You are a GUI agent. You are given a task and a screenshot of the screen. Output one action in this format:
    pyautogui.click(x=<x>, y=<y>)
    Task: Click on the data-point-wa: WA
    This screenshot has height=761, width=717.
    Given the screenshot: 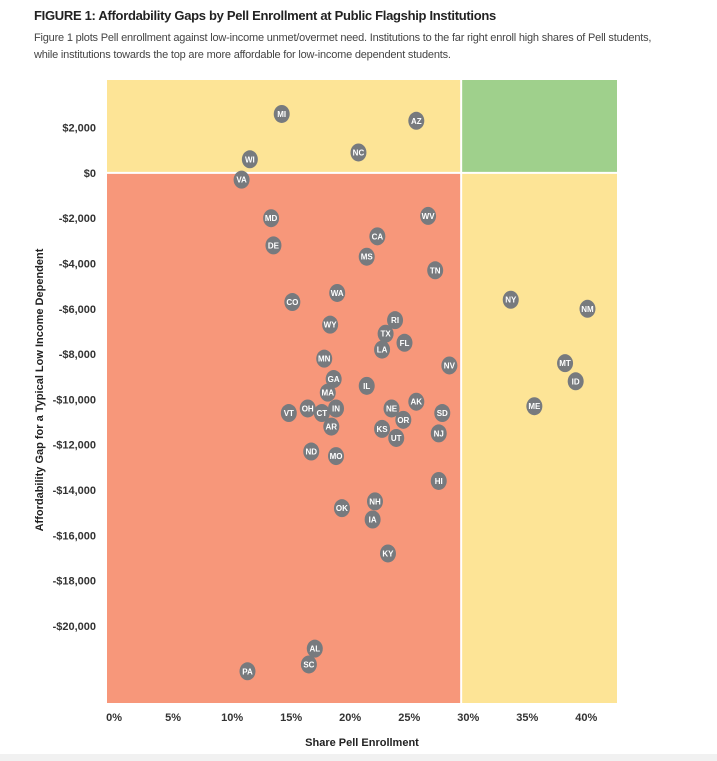 What is the action you would take?
    pyautogui.click(x=337, y=292)
    